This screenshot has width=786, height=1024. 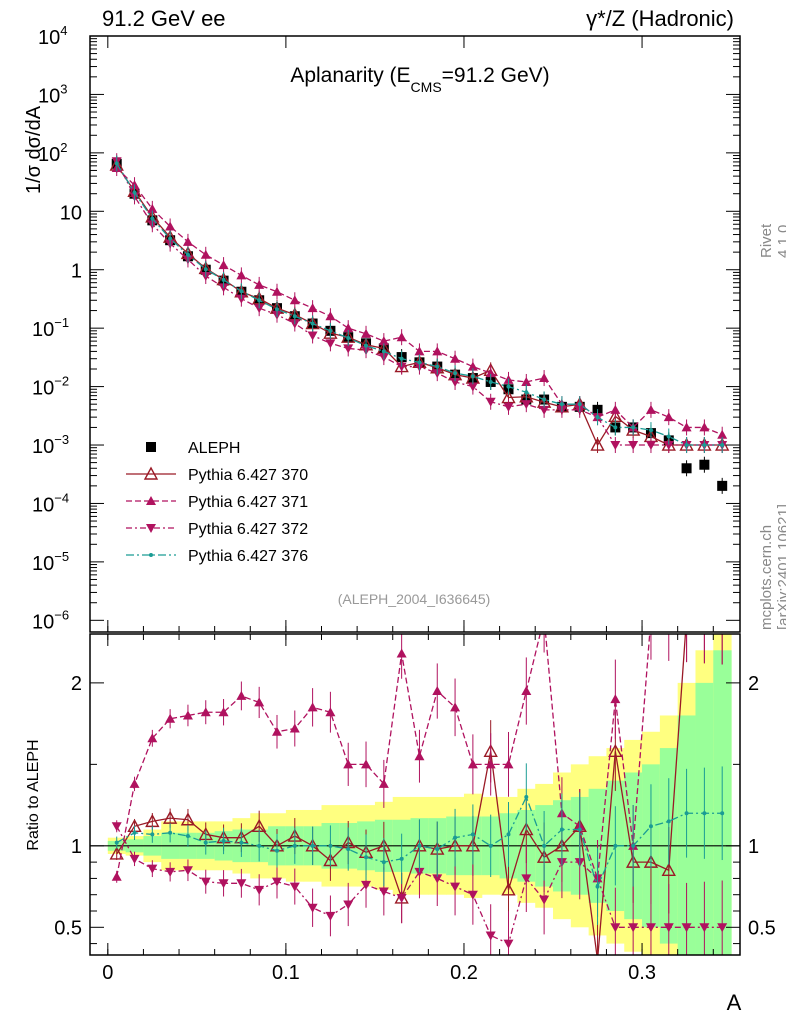 What do you see at coordinates (71, 213) in the screenshot?
I see `y-tick-label: 10` at bounding box center [71, 213].